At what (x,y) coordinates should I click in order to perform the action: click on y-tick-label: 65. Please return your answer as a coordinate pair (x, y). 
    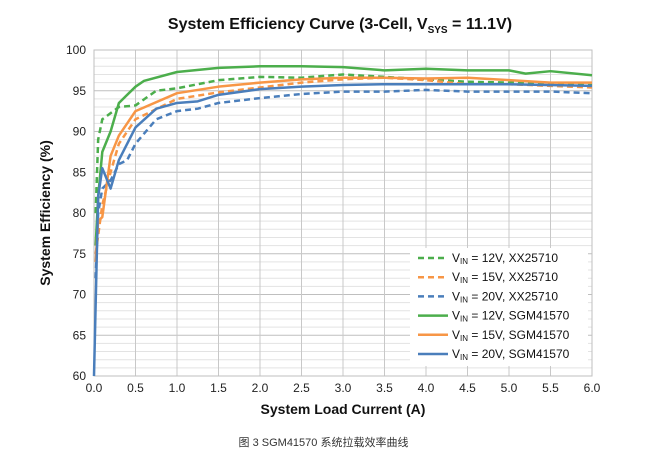
    Looking at the image, I should click on (80, 335).